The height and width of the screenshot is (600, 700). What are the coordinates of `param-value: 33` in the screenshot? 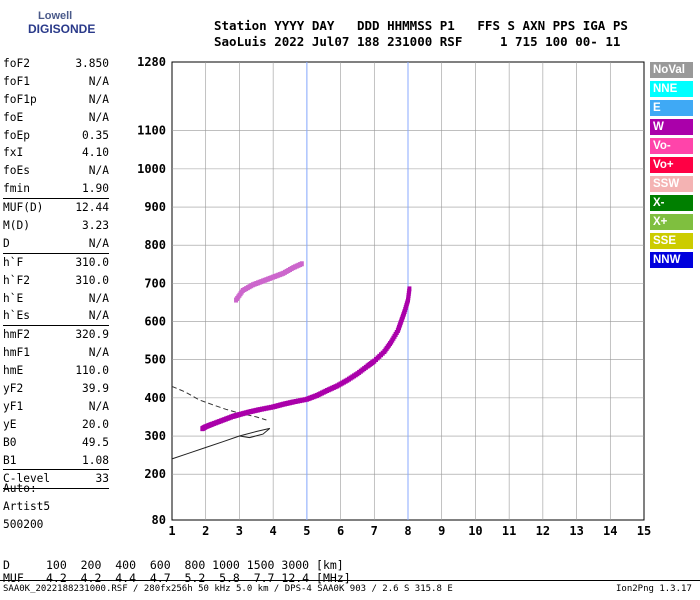 It's located at (102, 479).